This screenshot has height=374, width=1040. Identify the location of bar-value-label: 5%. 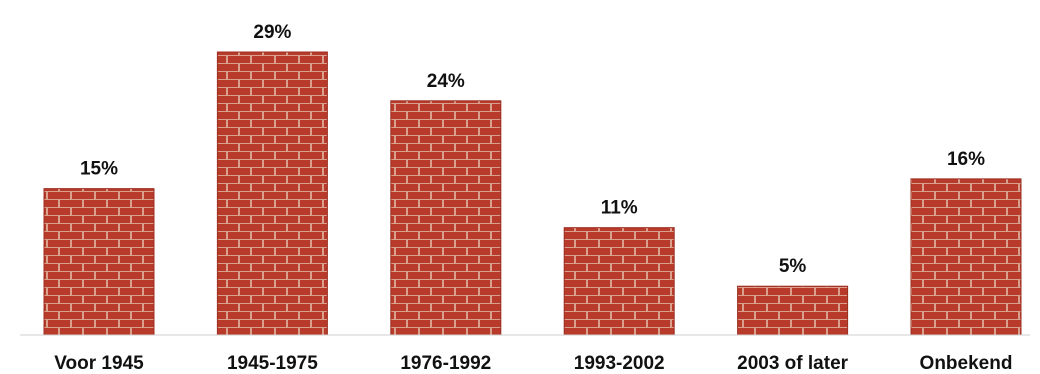
(793, 266).